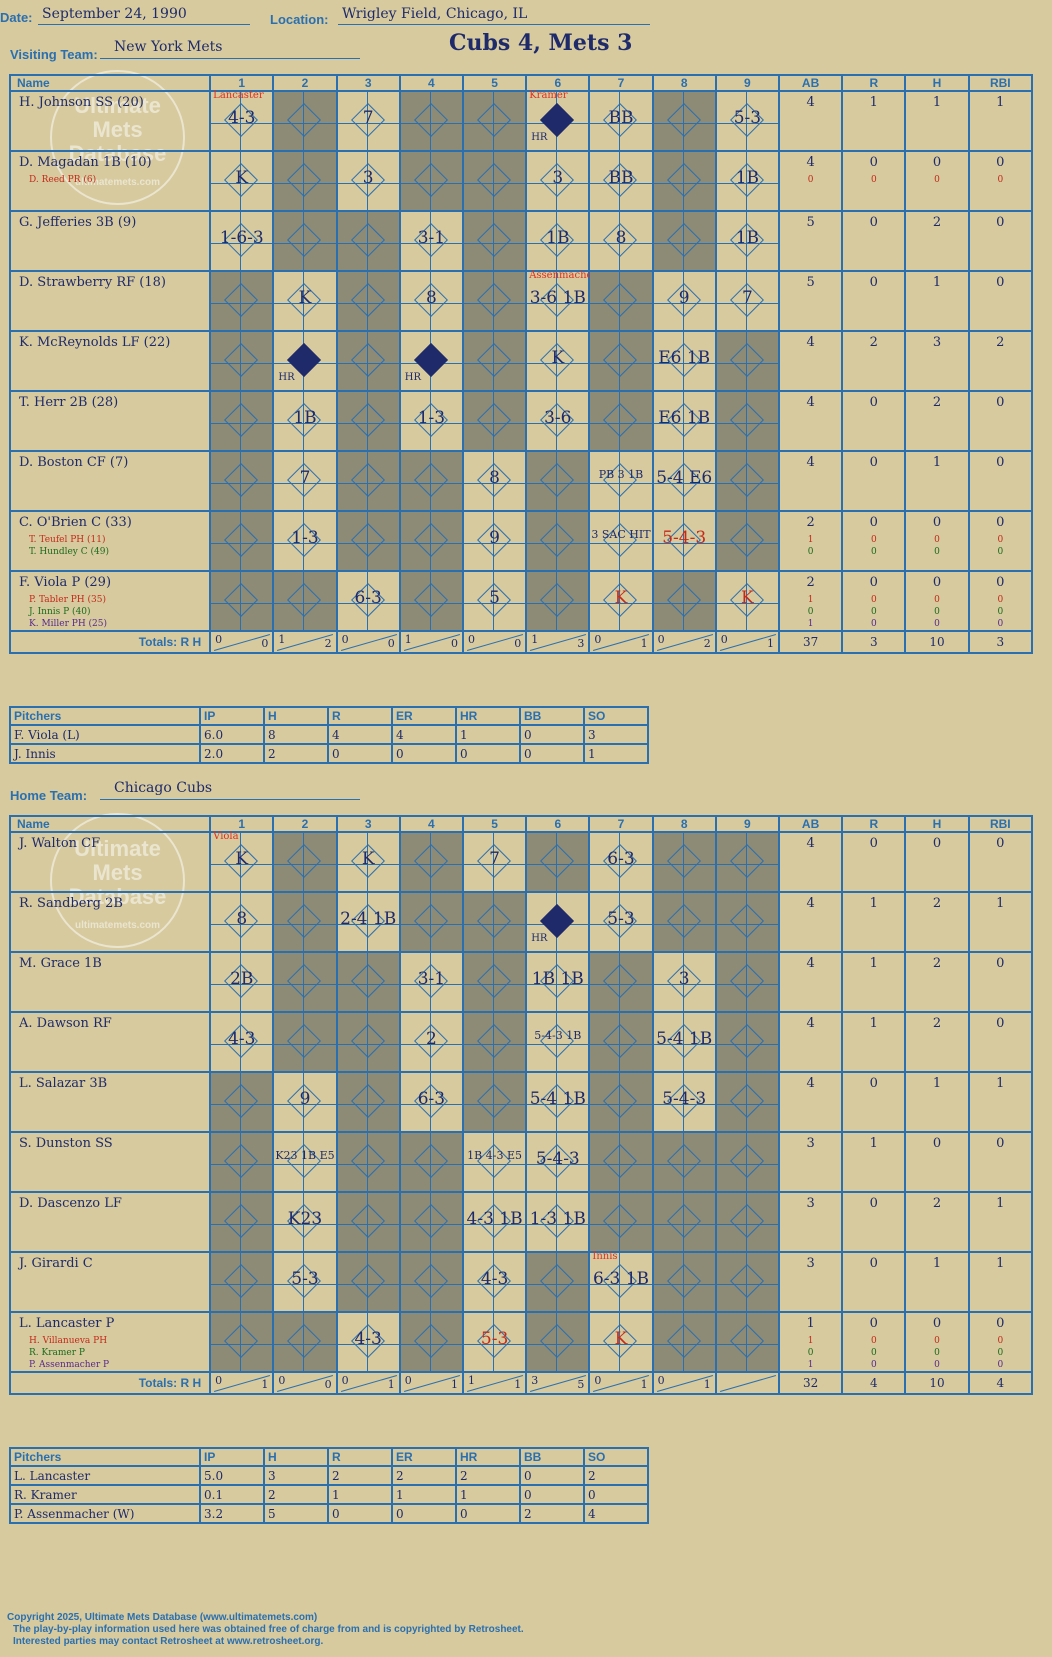  Describe the element at coordinates (70, 1203) in the screenshot. I see `batter-name: D. Dascenzo LF` at that location.